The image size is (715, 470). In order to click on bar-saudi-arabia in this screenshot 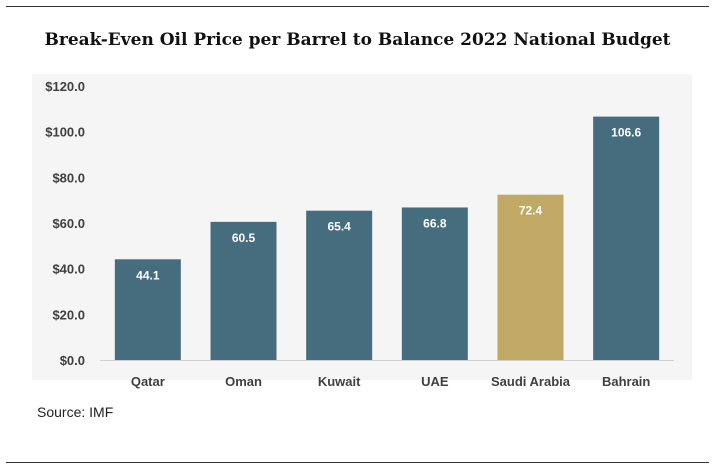, I will do `click(530, 277)`.